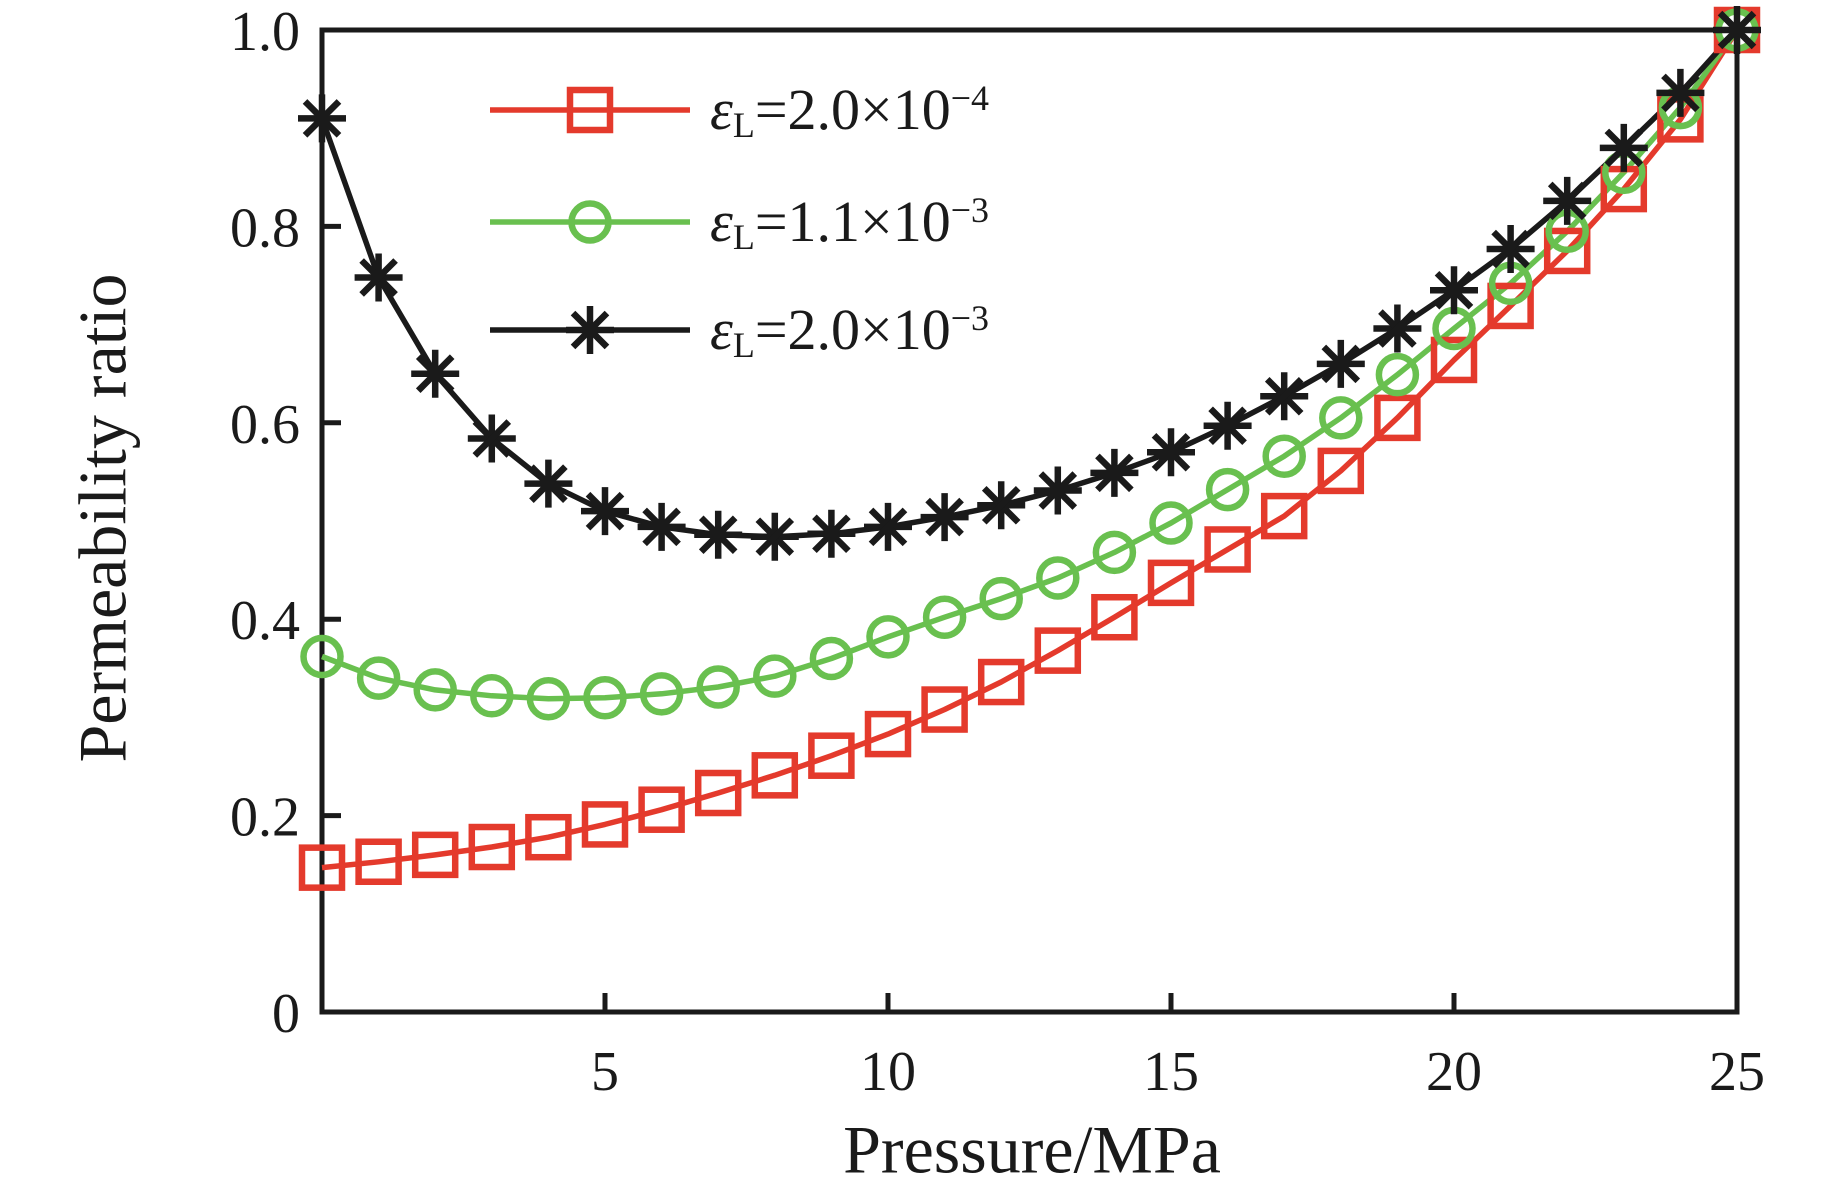 Image resolution: width=1843 pixels, height=1197 pixels. I want to click on legend-swatch-circle, so click(590, 222).